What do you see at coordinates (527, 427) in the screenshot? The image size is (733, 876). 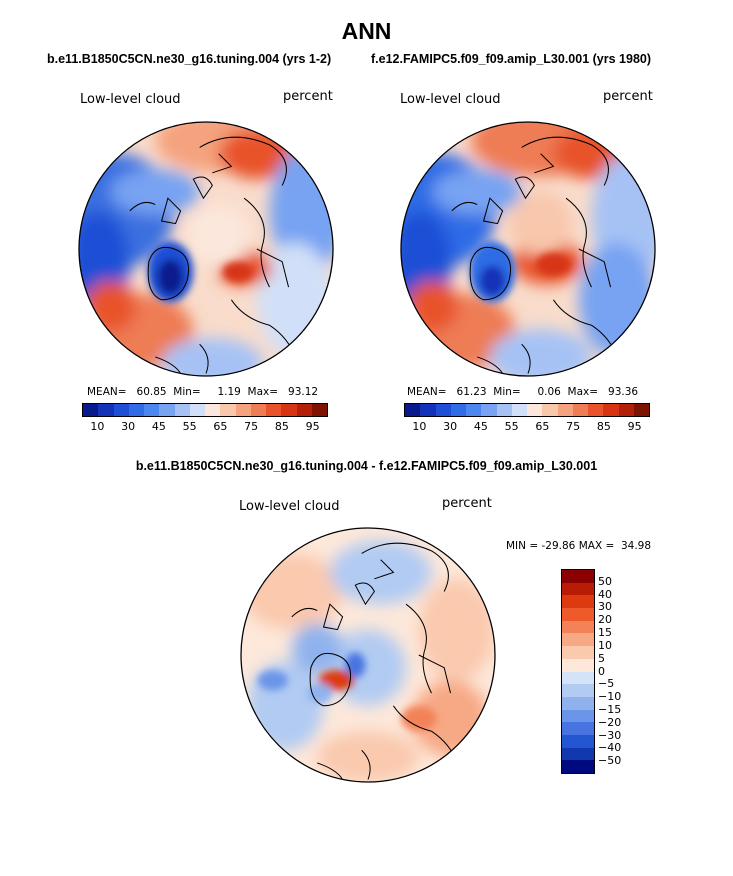 I see `right-colorbar-ticks: 10 30 45 55 65 75 85 95` at bounding box center [527, 427].